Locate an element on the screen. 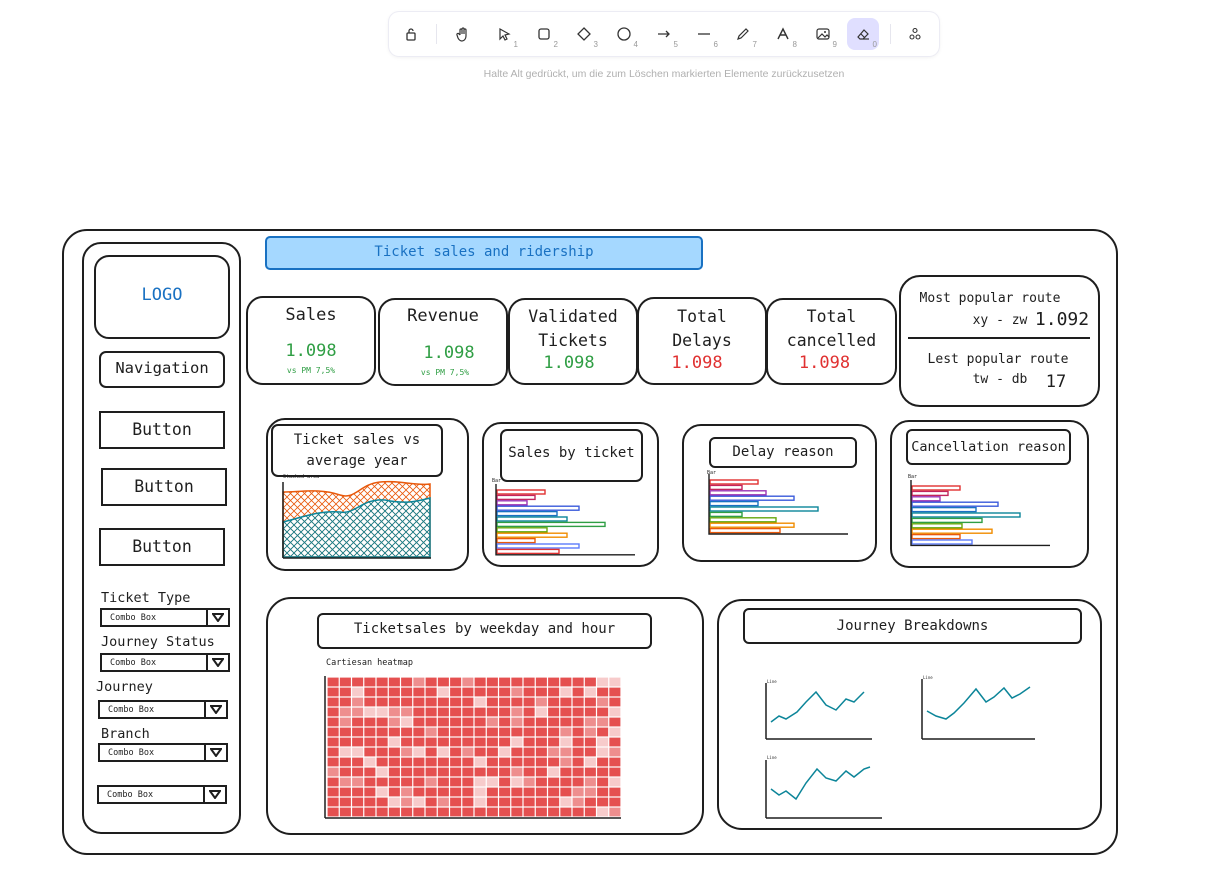 This screenshot has width=1210, height=886. combo-journey: Combo Box is located at coordinates (163, 709).